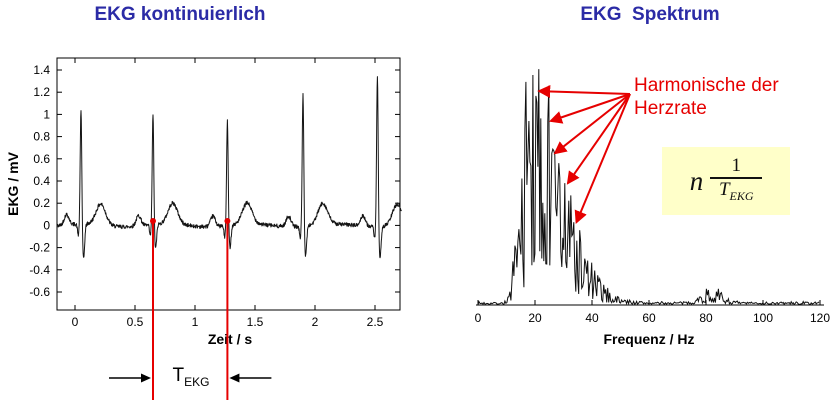 The height and width of the screenshot is (415, 831). What do you see at coordinates (234, 378) in the screenshot?
I see `period-arrowhead-right-icon` at bounding box center [234, 378].